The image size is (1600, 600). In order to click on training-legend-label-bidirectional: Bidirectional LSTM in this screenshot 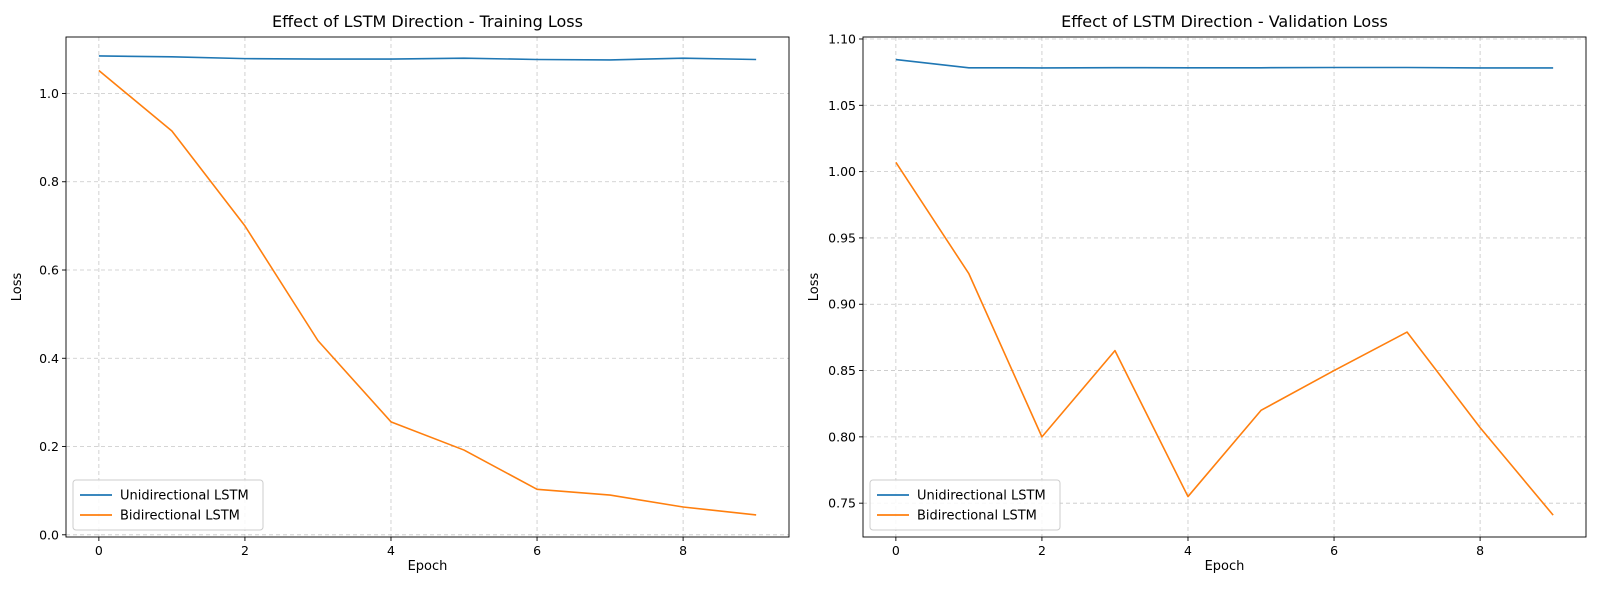, I will do `click(180, 516)`.